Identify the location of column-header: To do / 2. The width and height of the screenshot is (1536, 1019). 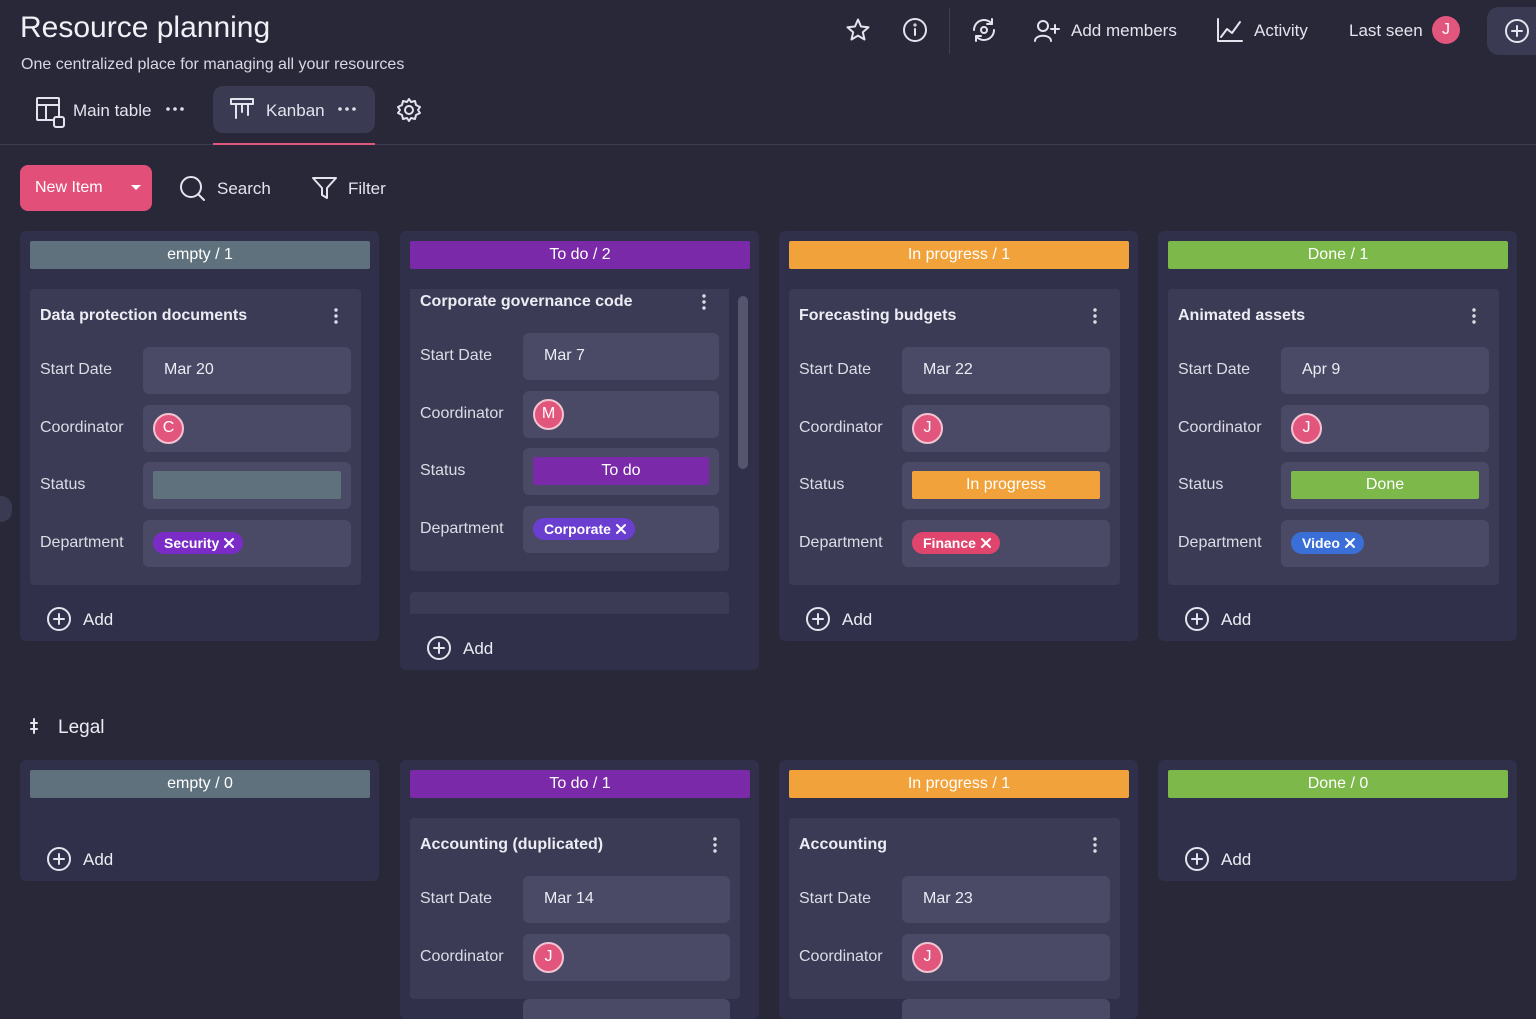
(580, 255).